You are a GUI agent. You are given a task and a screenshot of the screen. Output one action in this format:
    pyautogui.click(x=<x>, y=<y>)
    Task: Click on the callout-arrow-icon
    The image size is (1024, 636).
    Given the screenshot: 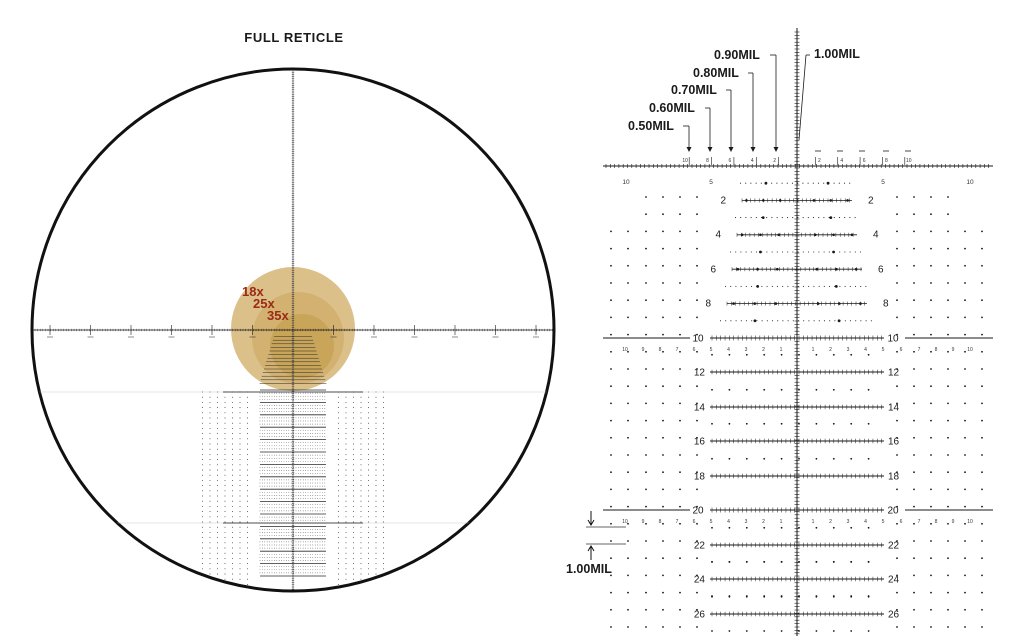 What is the action you would take?
    pyautogui.click(x=776, y=149)
    